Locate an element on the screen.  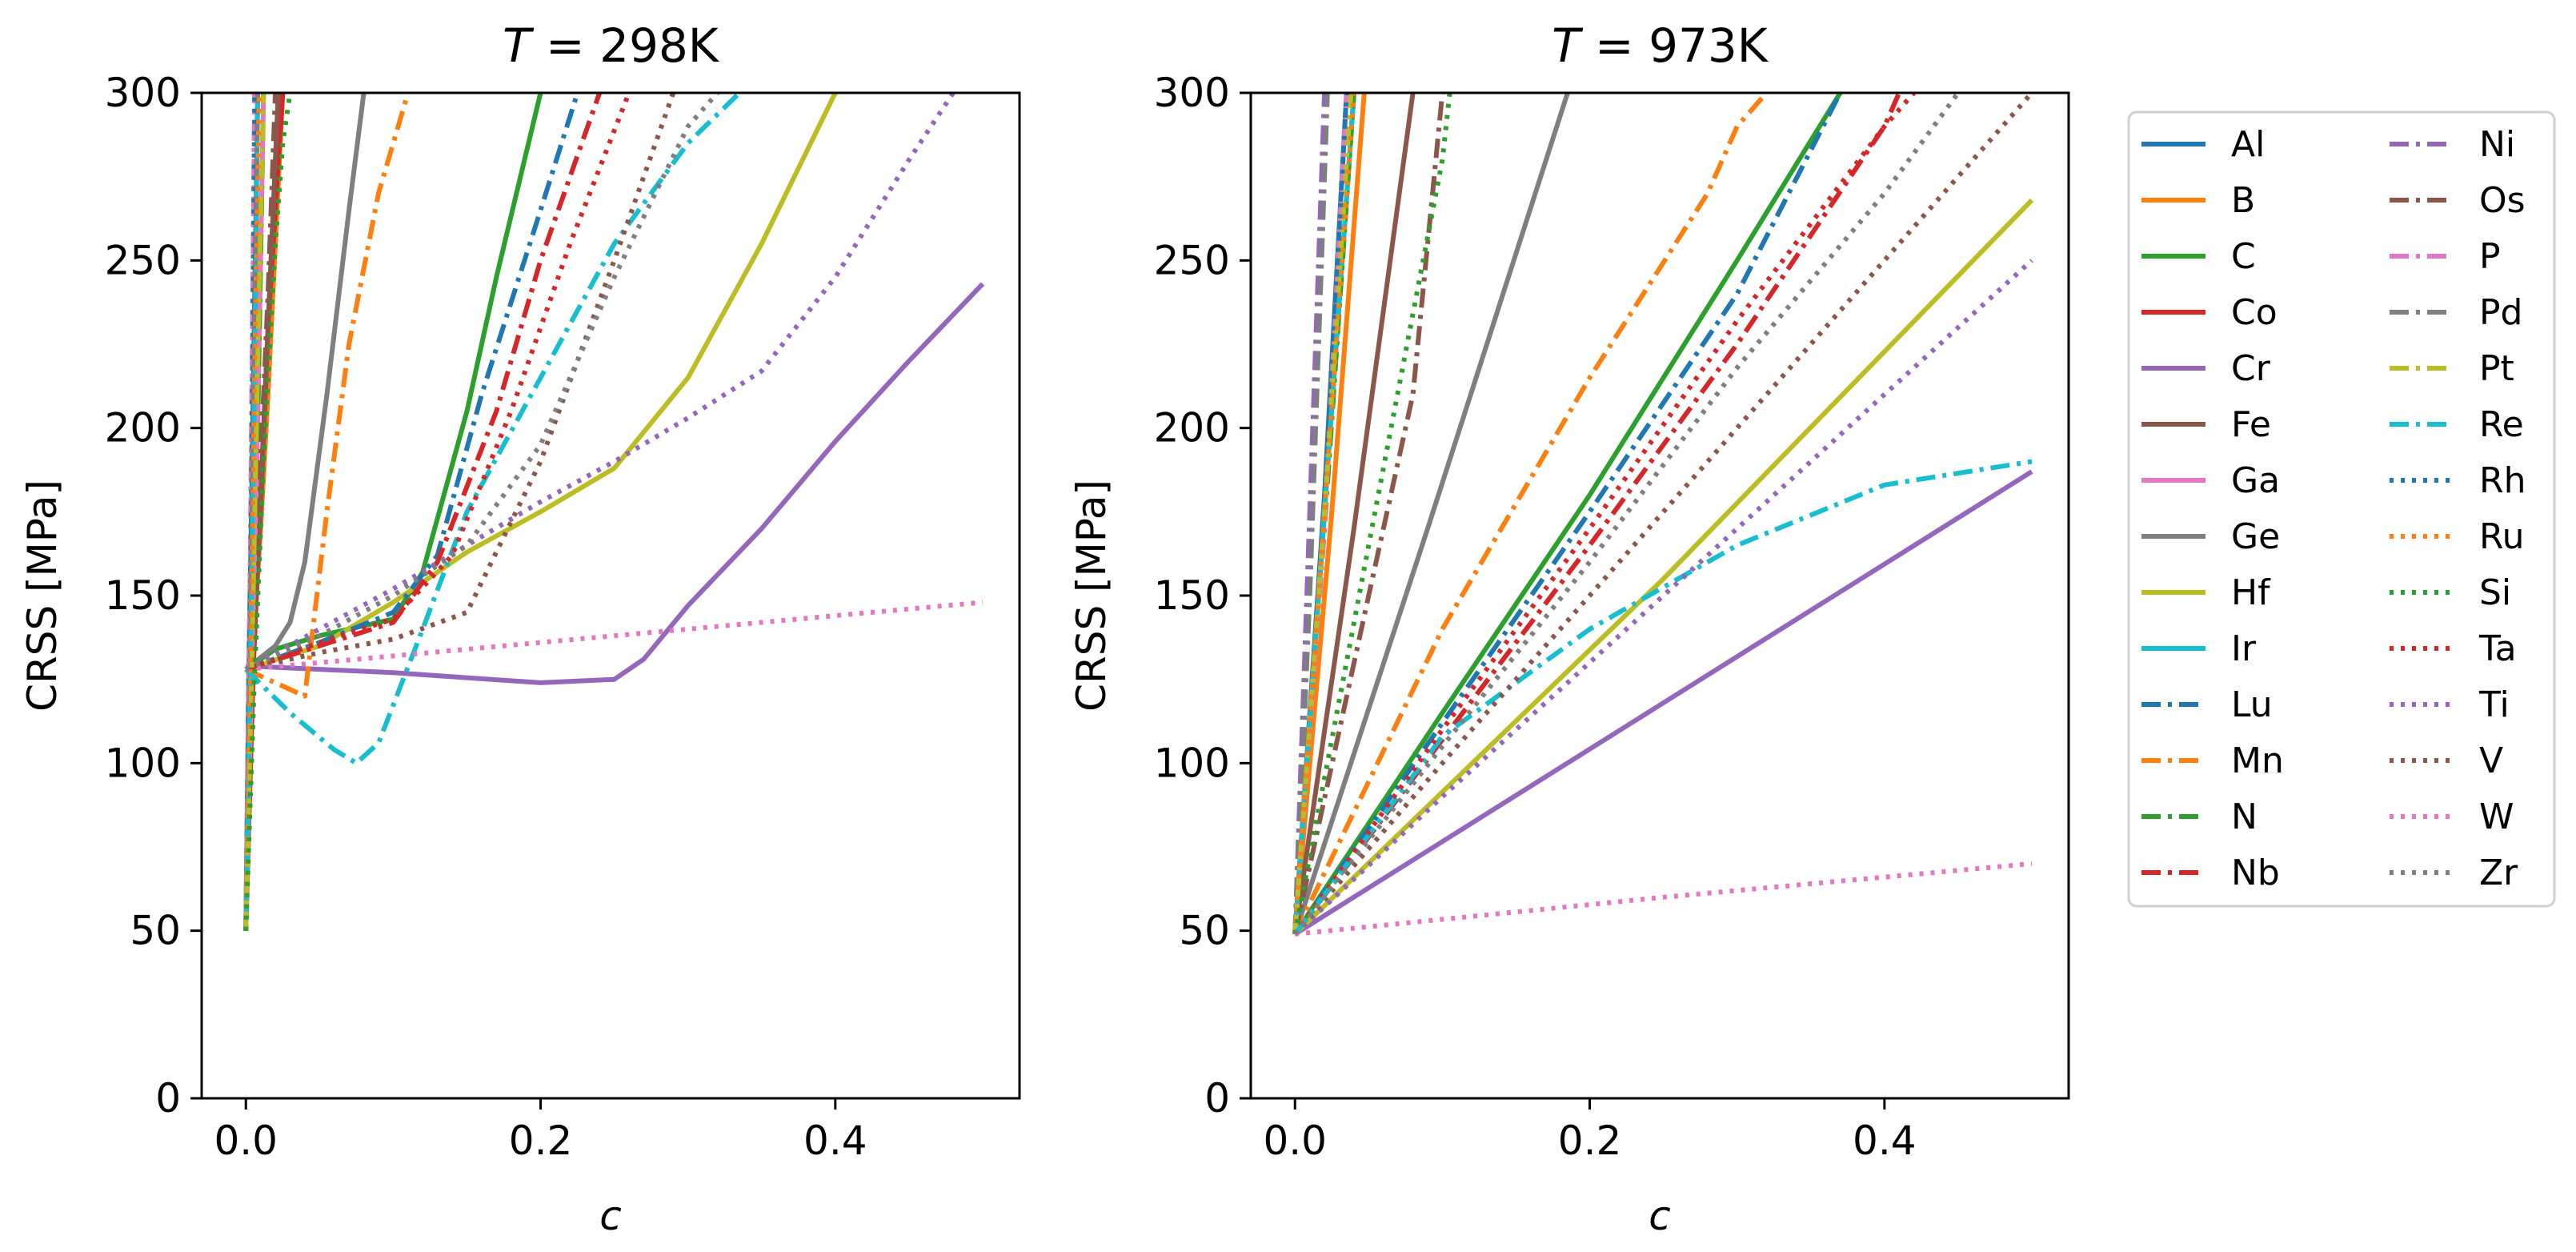
legend-label-ge: Ge is located at coordinates (2255, 536).